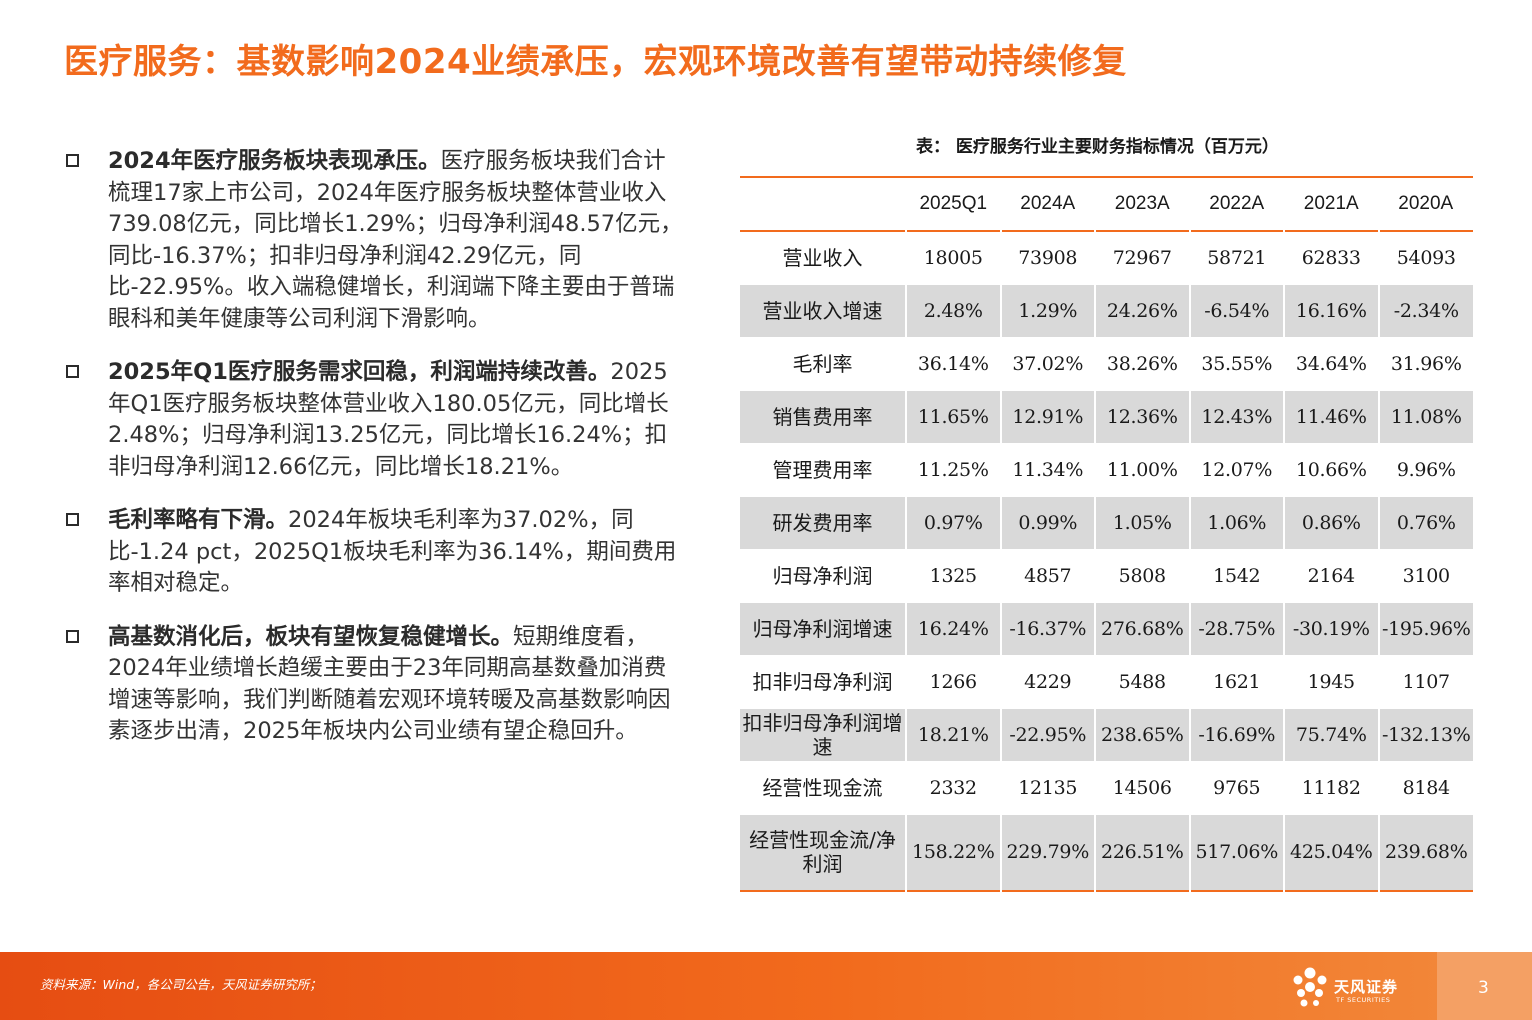  I want to click on bullet-lead: 毛利率略有下滑。, so click(198, 520).